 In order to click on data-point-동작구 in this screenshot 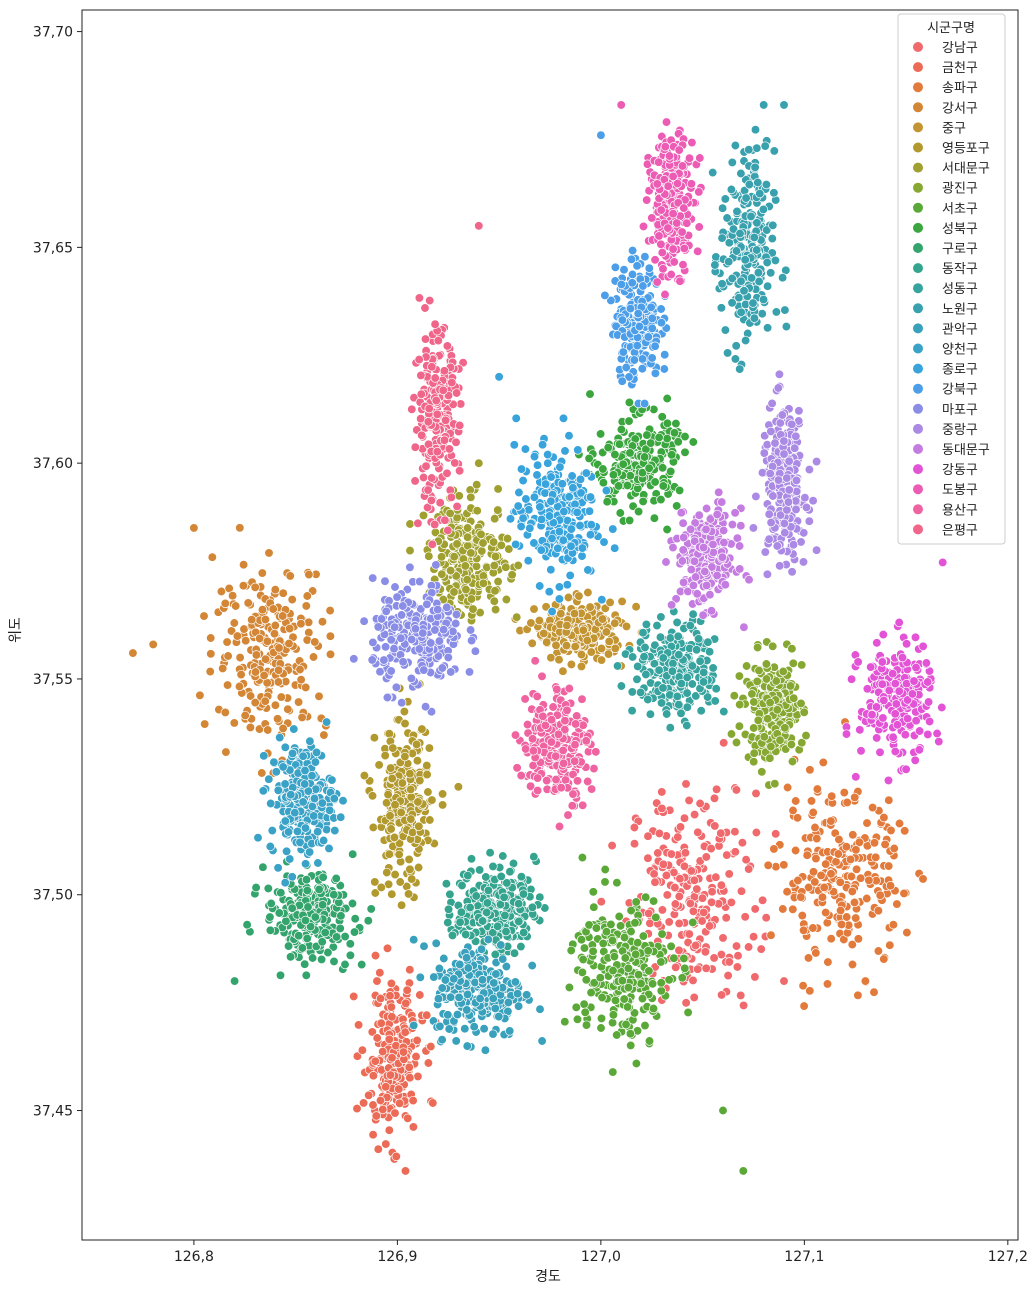, I will do `click(446, 884)`.